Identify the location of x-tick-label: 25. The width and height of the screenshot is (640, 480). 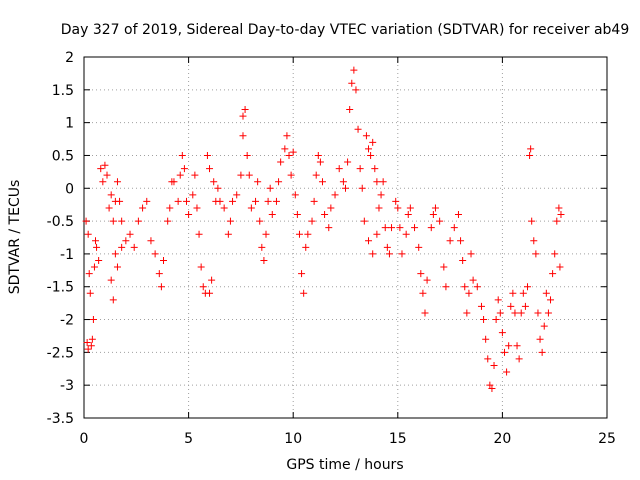
(607, 439).